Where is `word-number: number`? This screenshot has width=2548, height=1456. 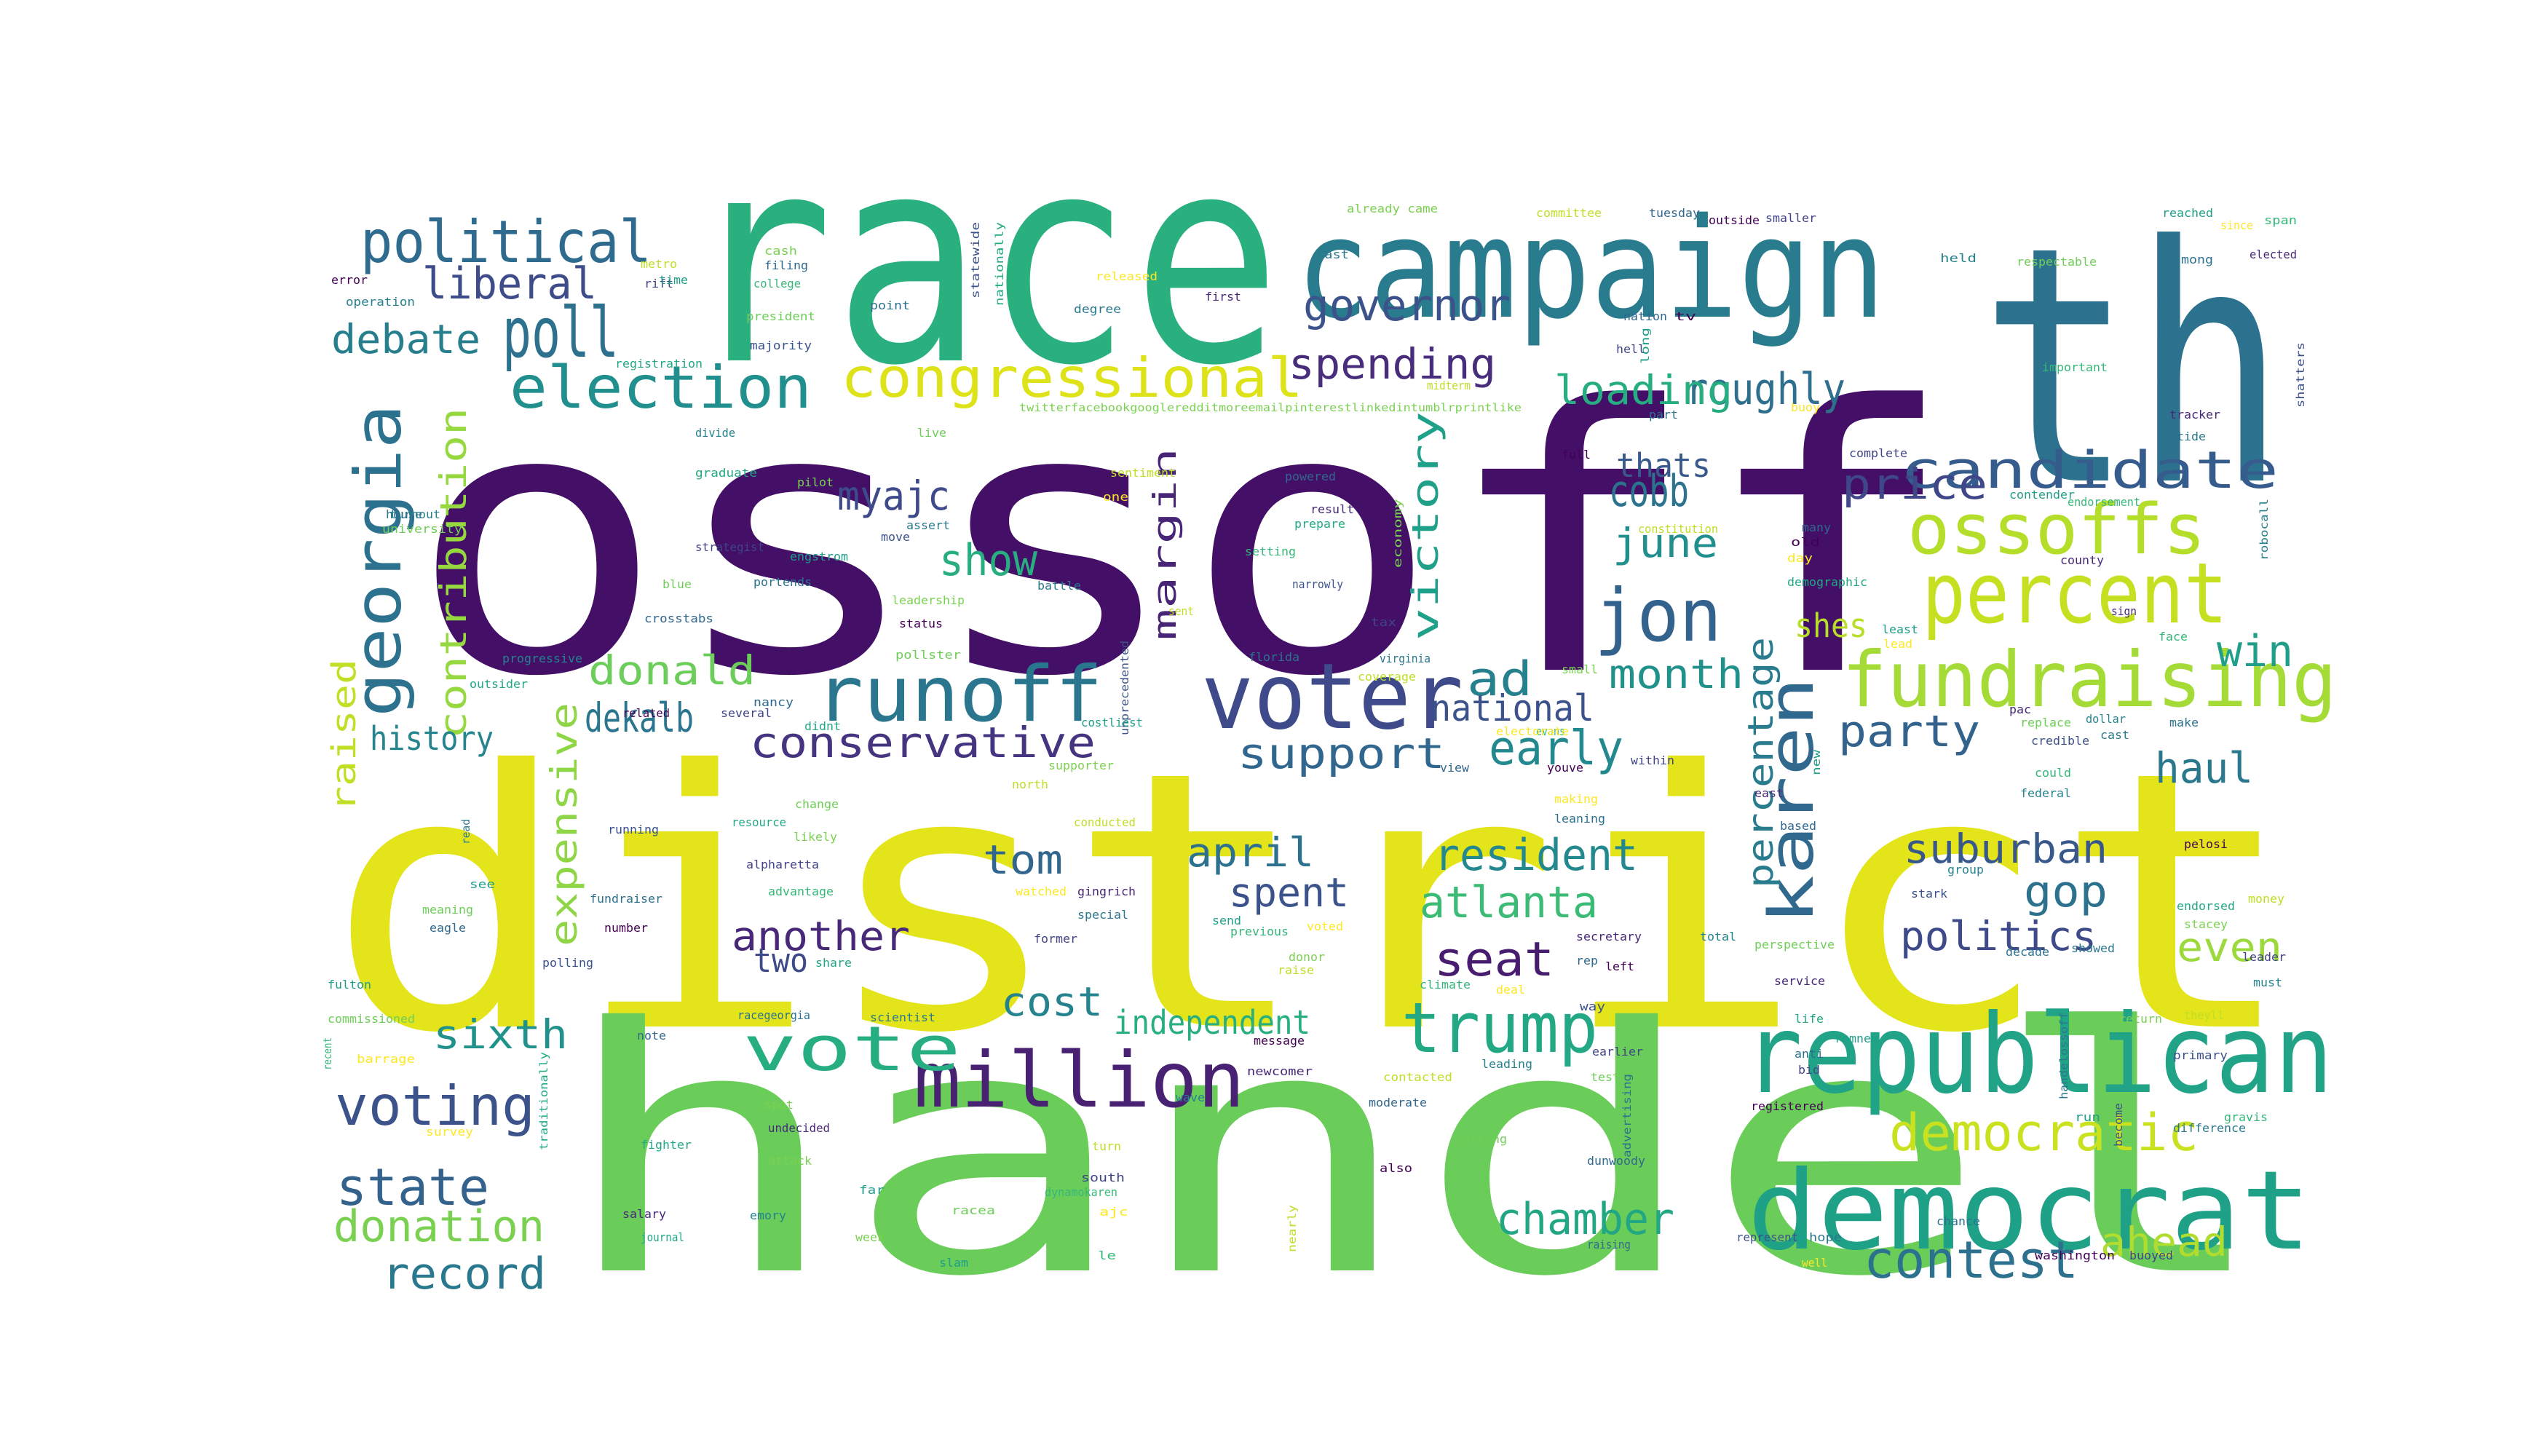
word-number: number is located at coordinates (626, 928).